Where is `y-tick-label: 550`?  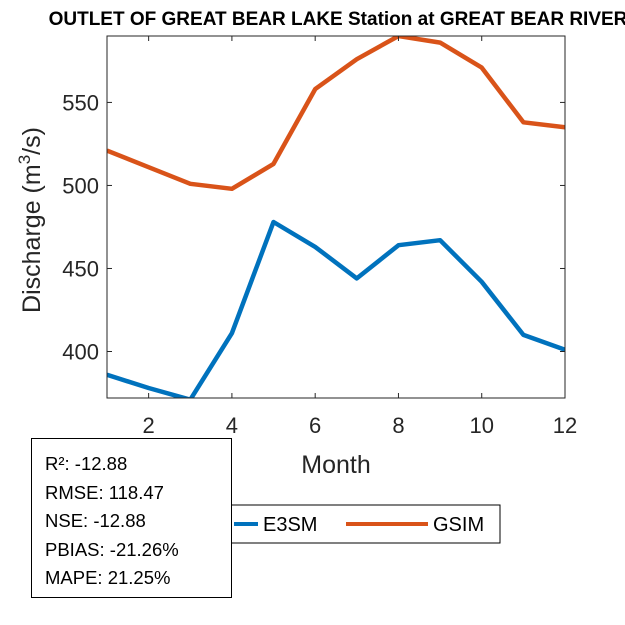 y-tick-label: 550 is located at coordinates (80, 102).